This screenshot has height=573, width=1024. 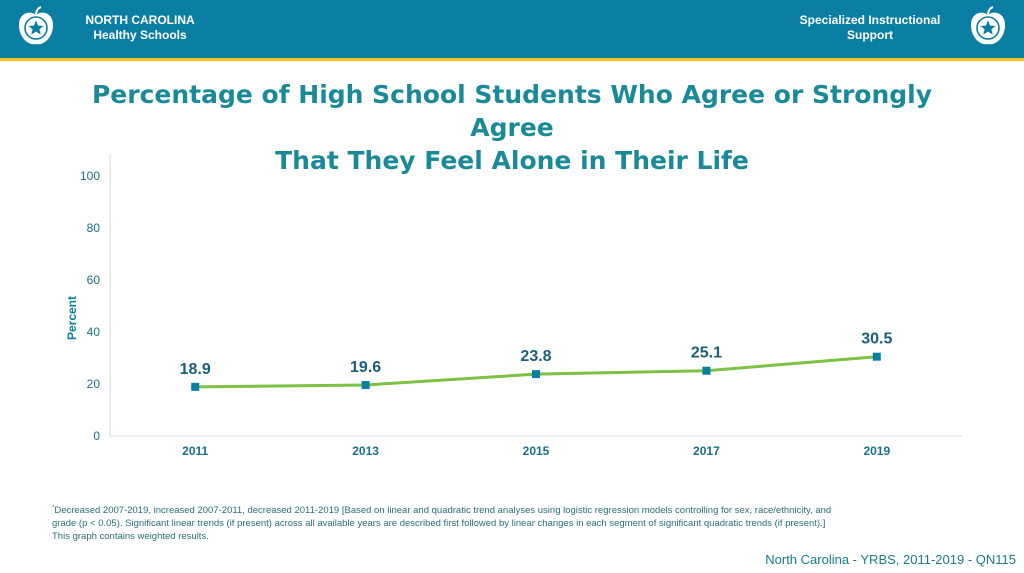 What do you see at coordinates (365, 451) in the screenshot?
I see `x-tick-label: 2013` at bounding box center [365, 451].